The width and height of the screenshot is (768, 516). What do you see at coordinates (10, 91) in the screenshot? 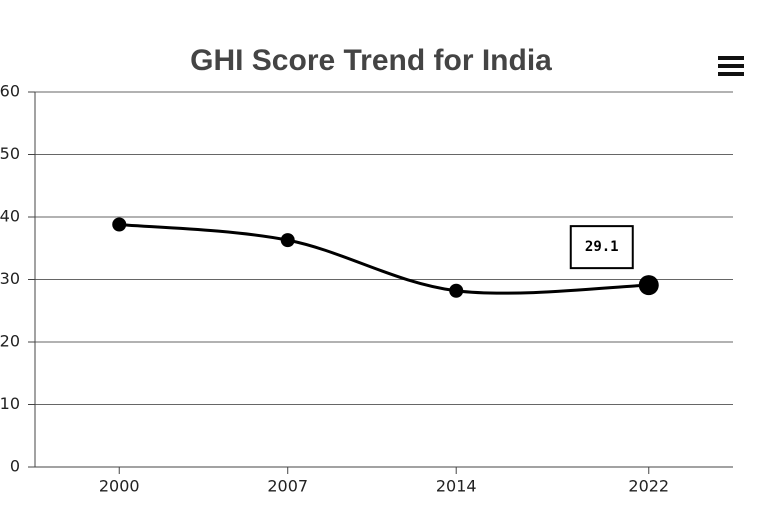
I see `y-tick-label: 60` at bounding box center [10, 91].